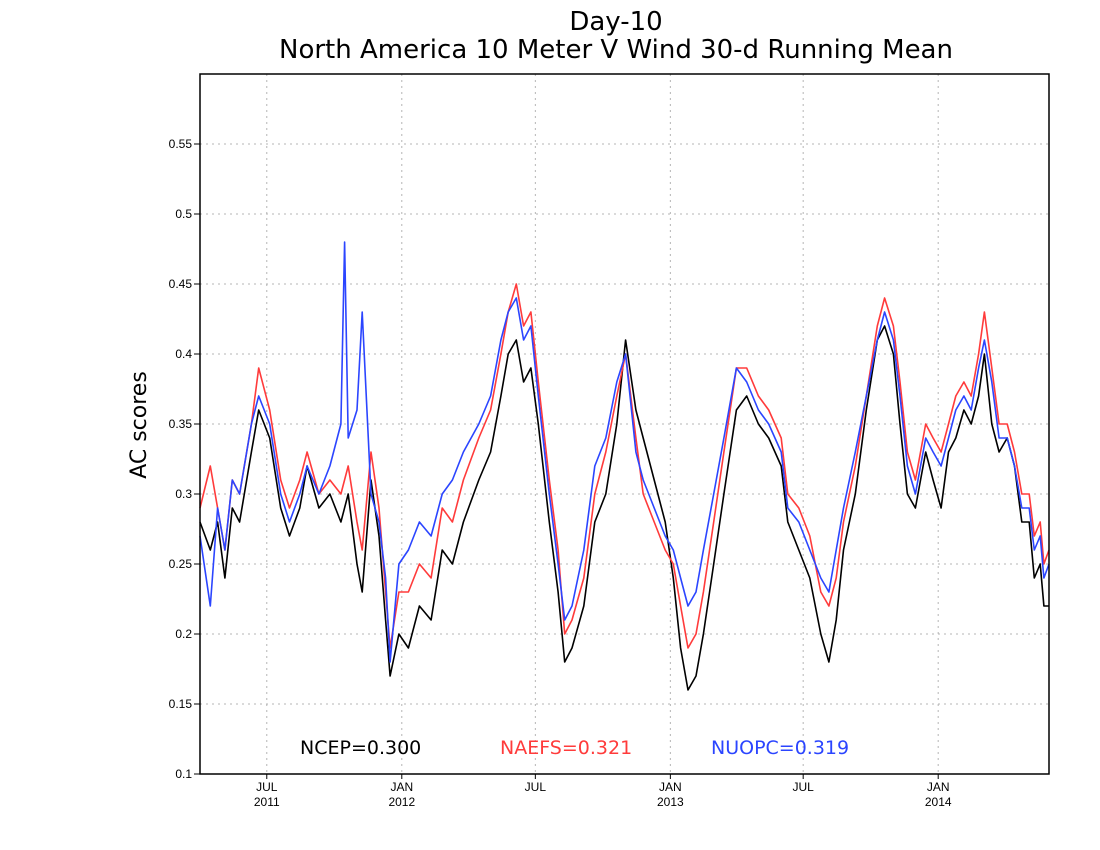  What do you see at coordinates (184, 459) in the screenshot?
I see `y-axis-ticks: 0.1 0.15 0.2 0.25 0.3 0.35 0.4 0.45 0.5 0.55` at bounding box center [184, 459].